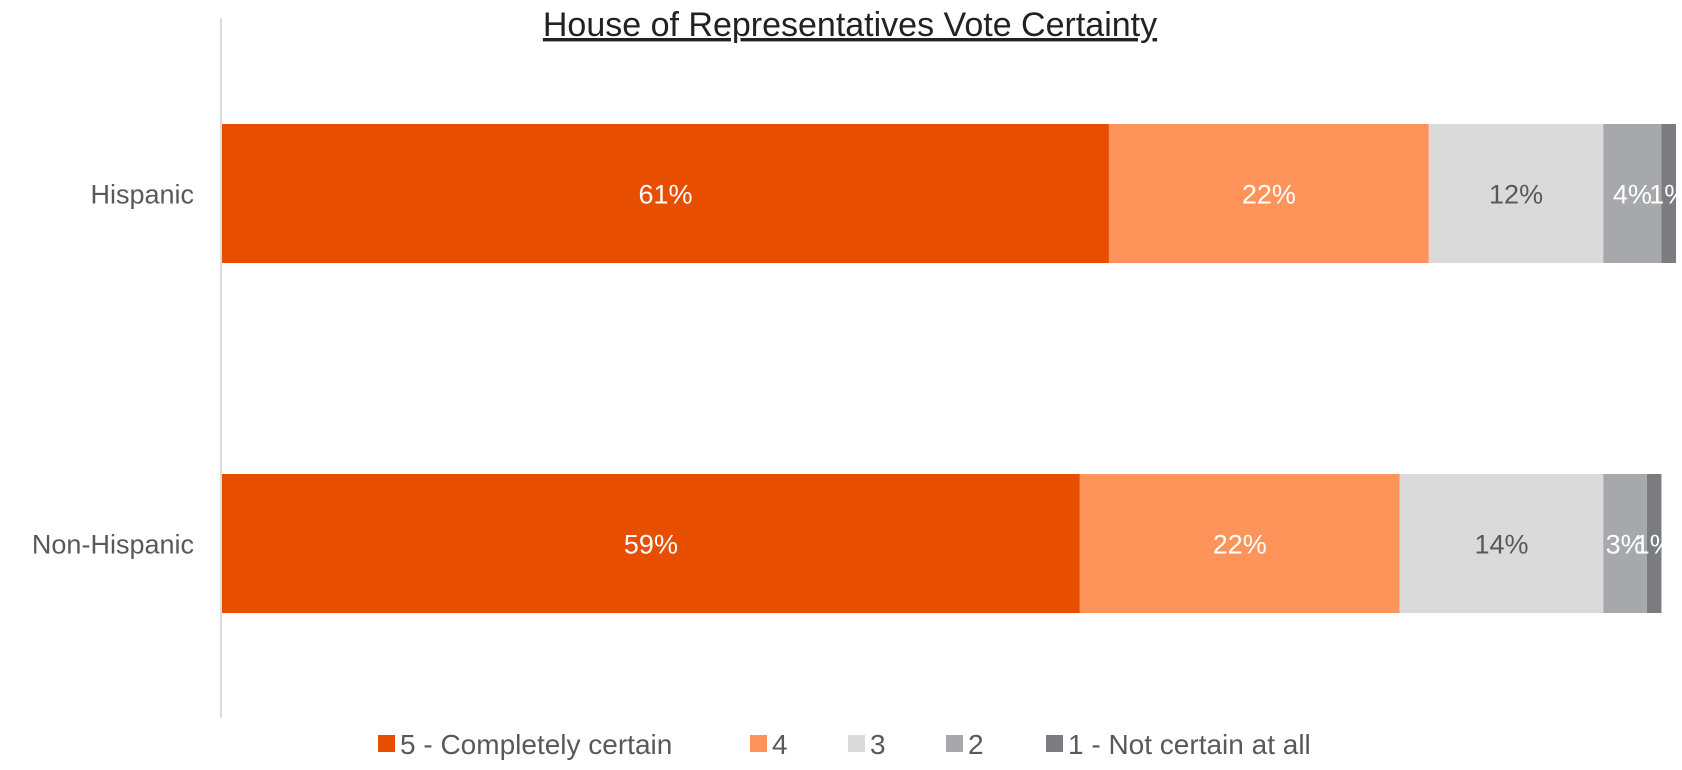 The image size is (1682, 770). I want to click on data-label-non-hispanic-5-completely-certain: 59%, so click(651, 545).